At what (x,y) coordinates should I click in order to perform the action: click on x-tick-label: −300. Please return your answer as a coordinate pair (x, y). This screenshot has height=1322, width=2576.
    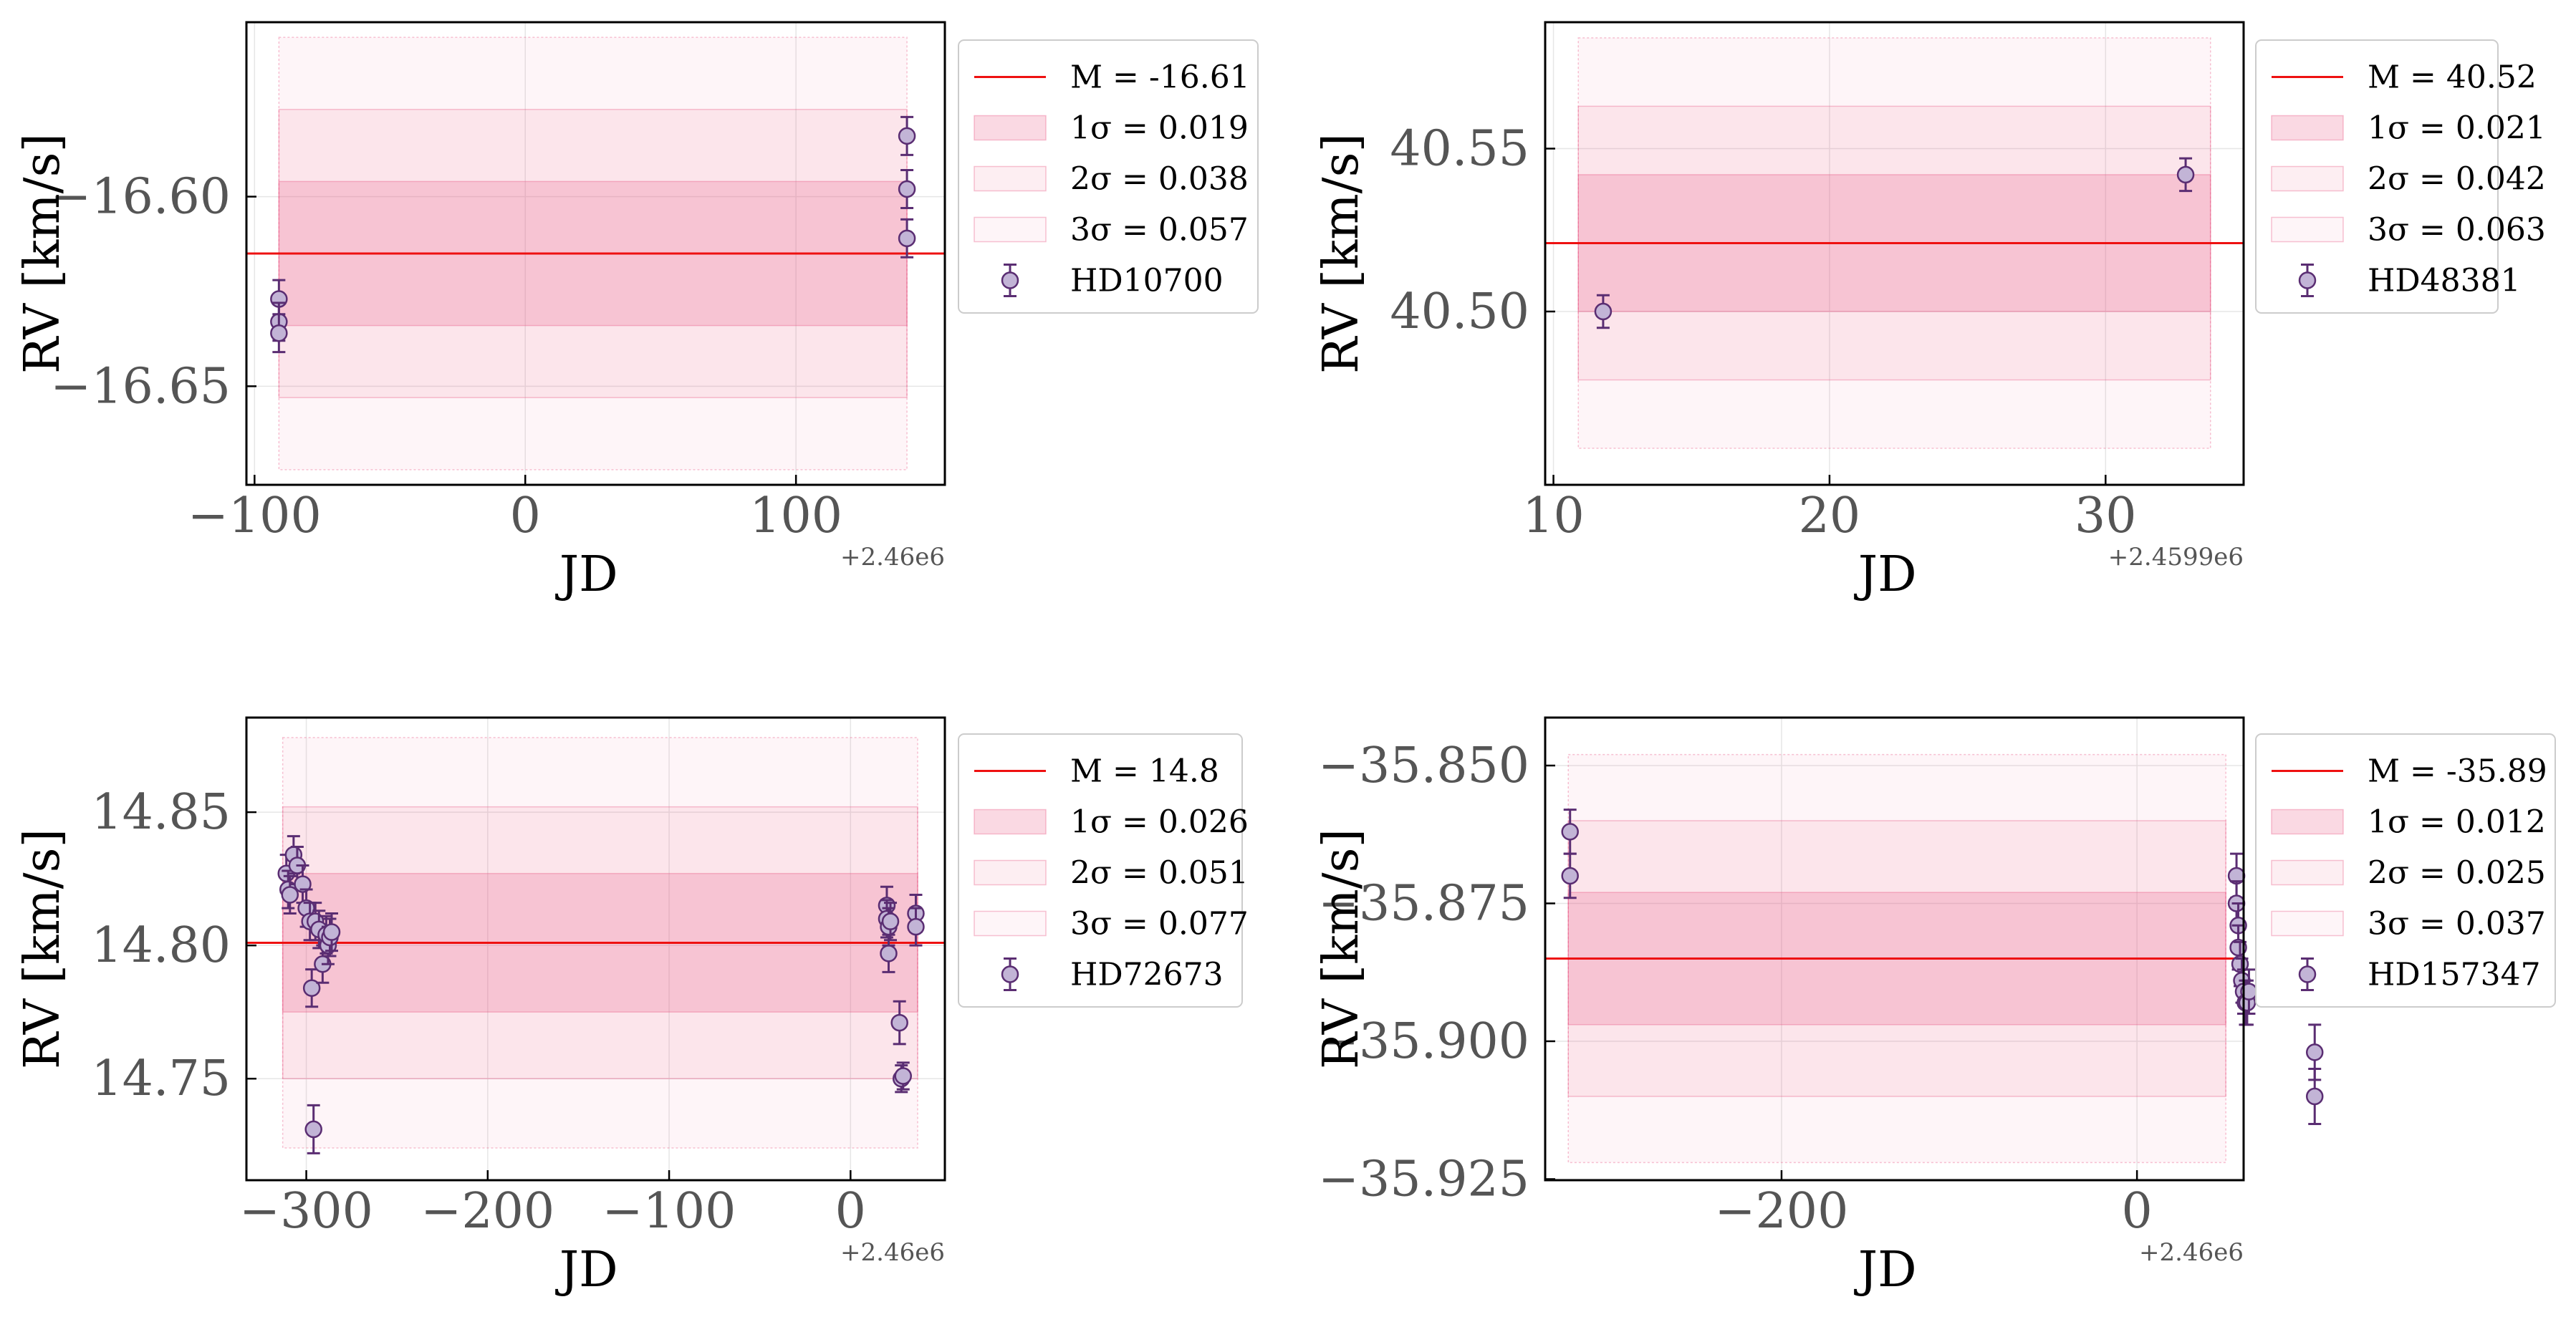
    Looking at the image, I should click on (306, 1212).